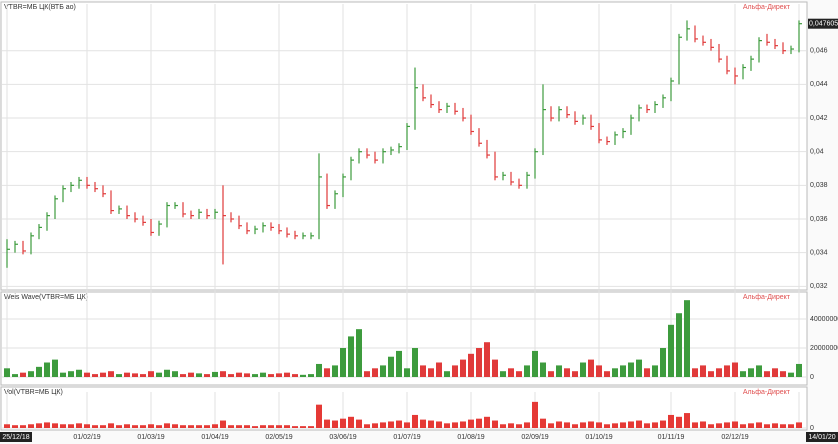  Describe the element at coordinates (819, 51) in the screenshot. I see `y-tick-label: 0,046` at that location.